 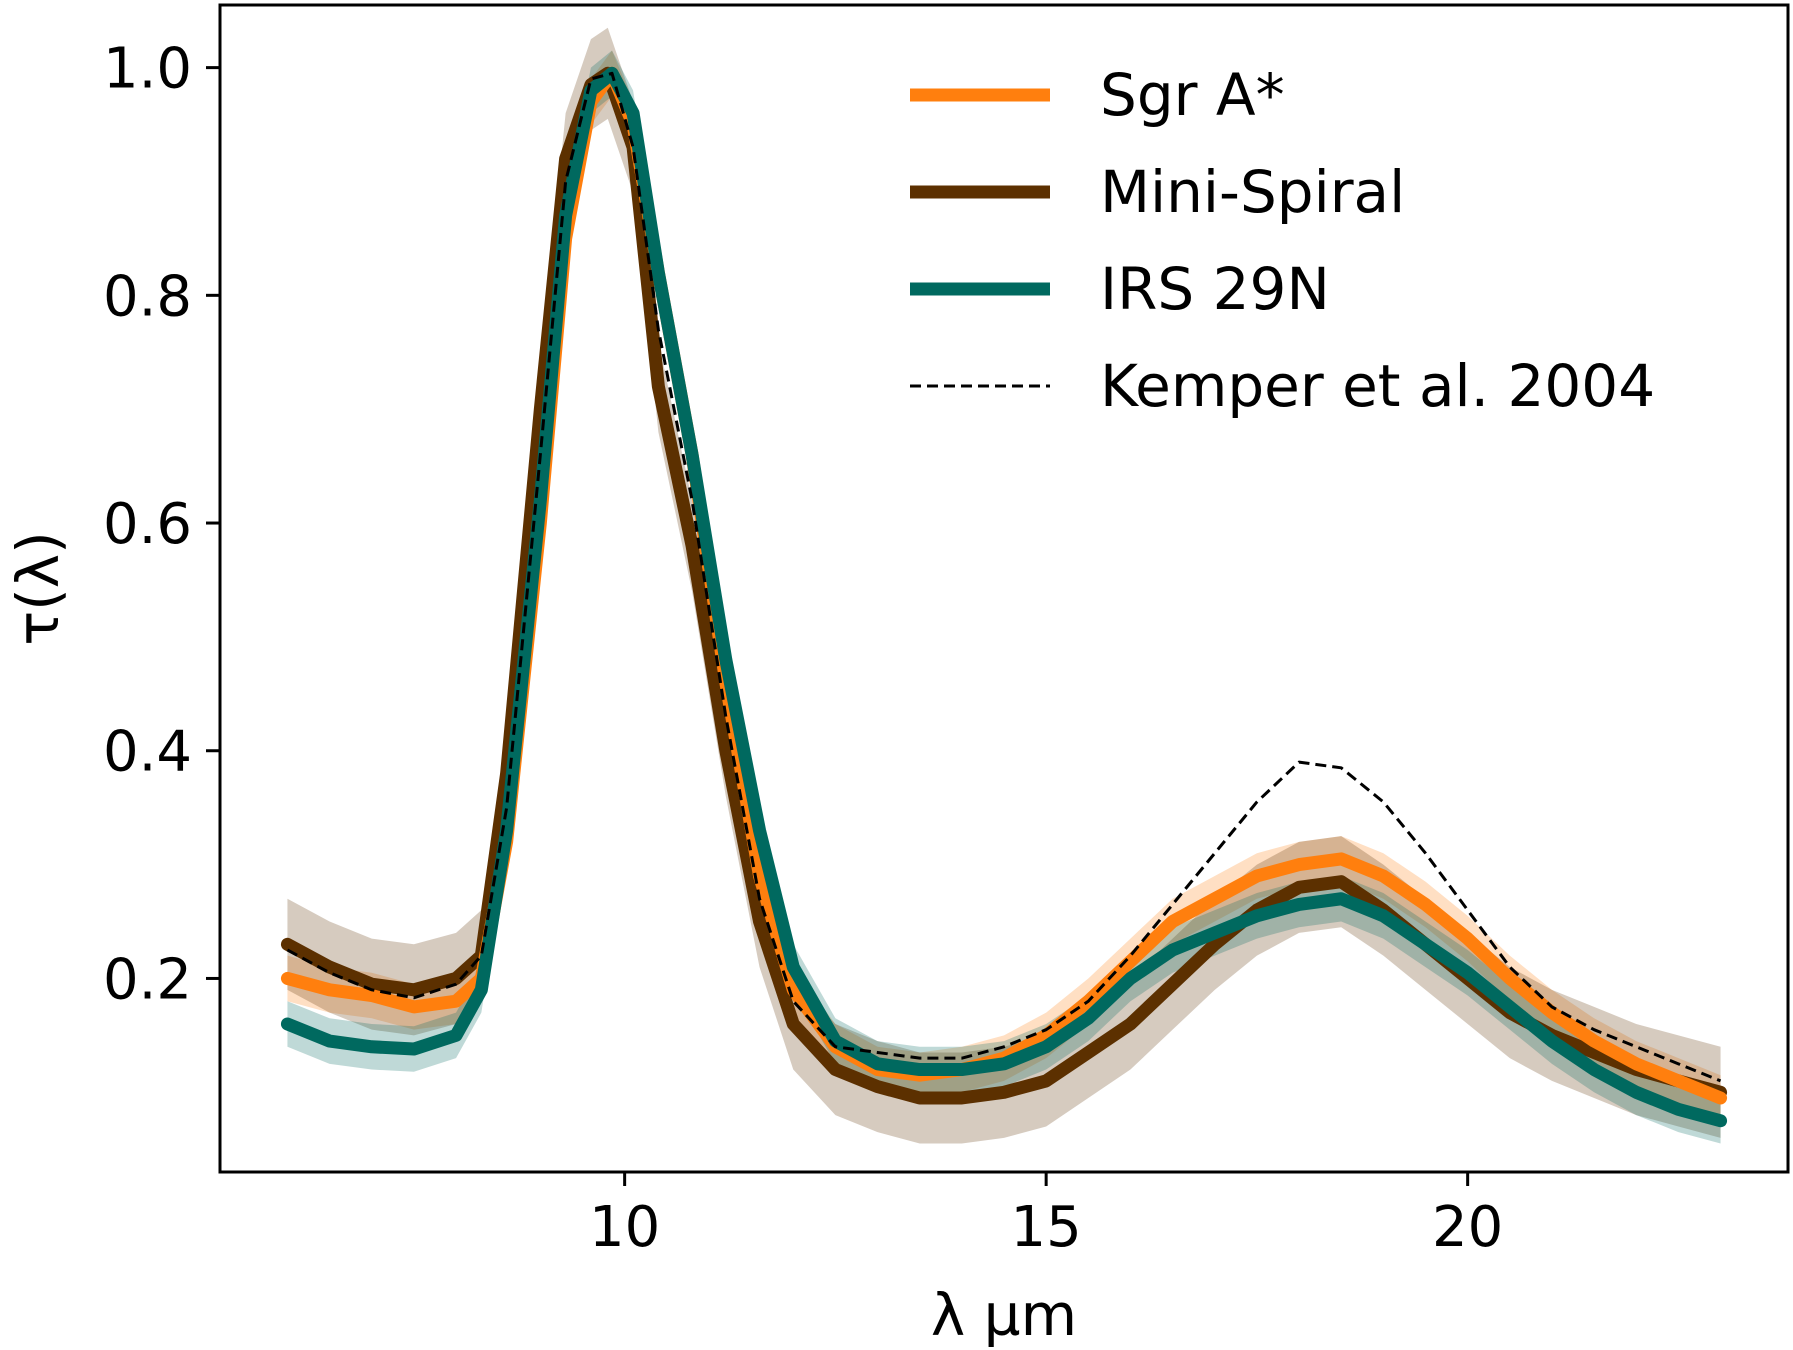 I want to click on y-tick-label-0.6: 0.6, so click(x=147, y=524).